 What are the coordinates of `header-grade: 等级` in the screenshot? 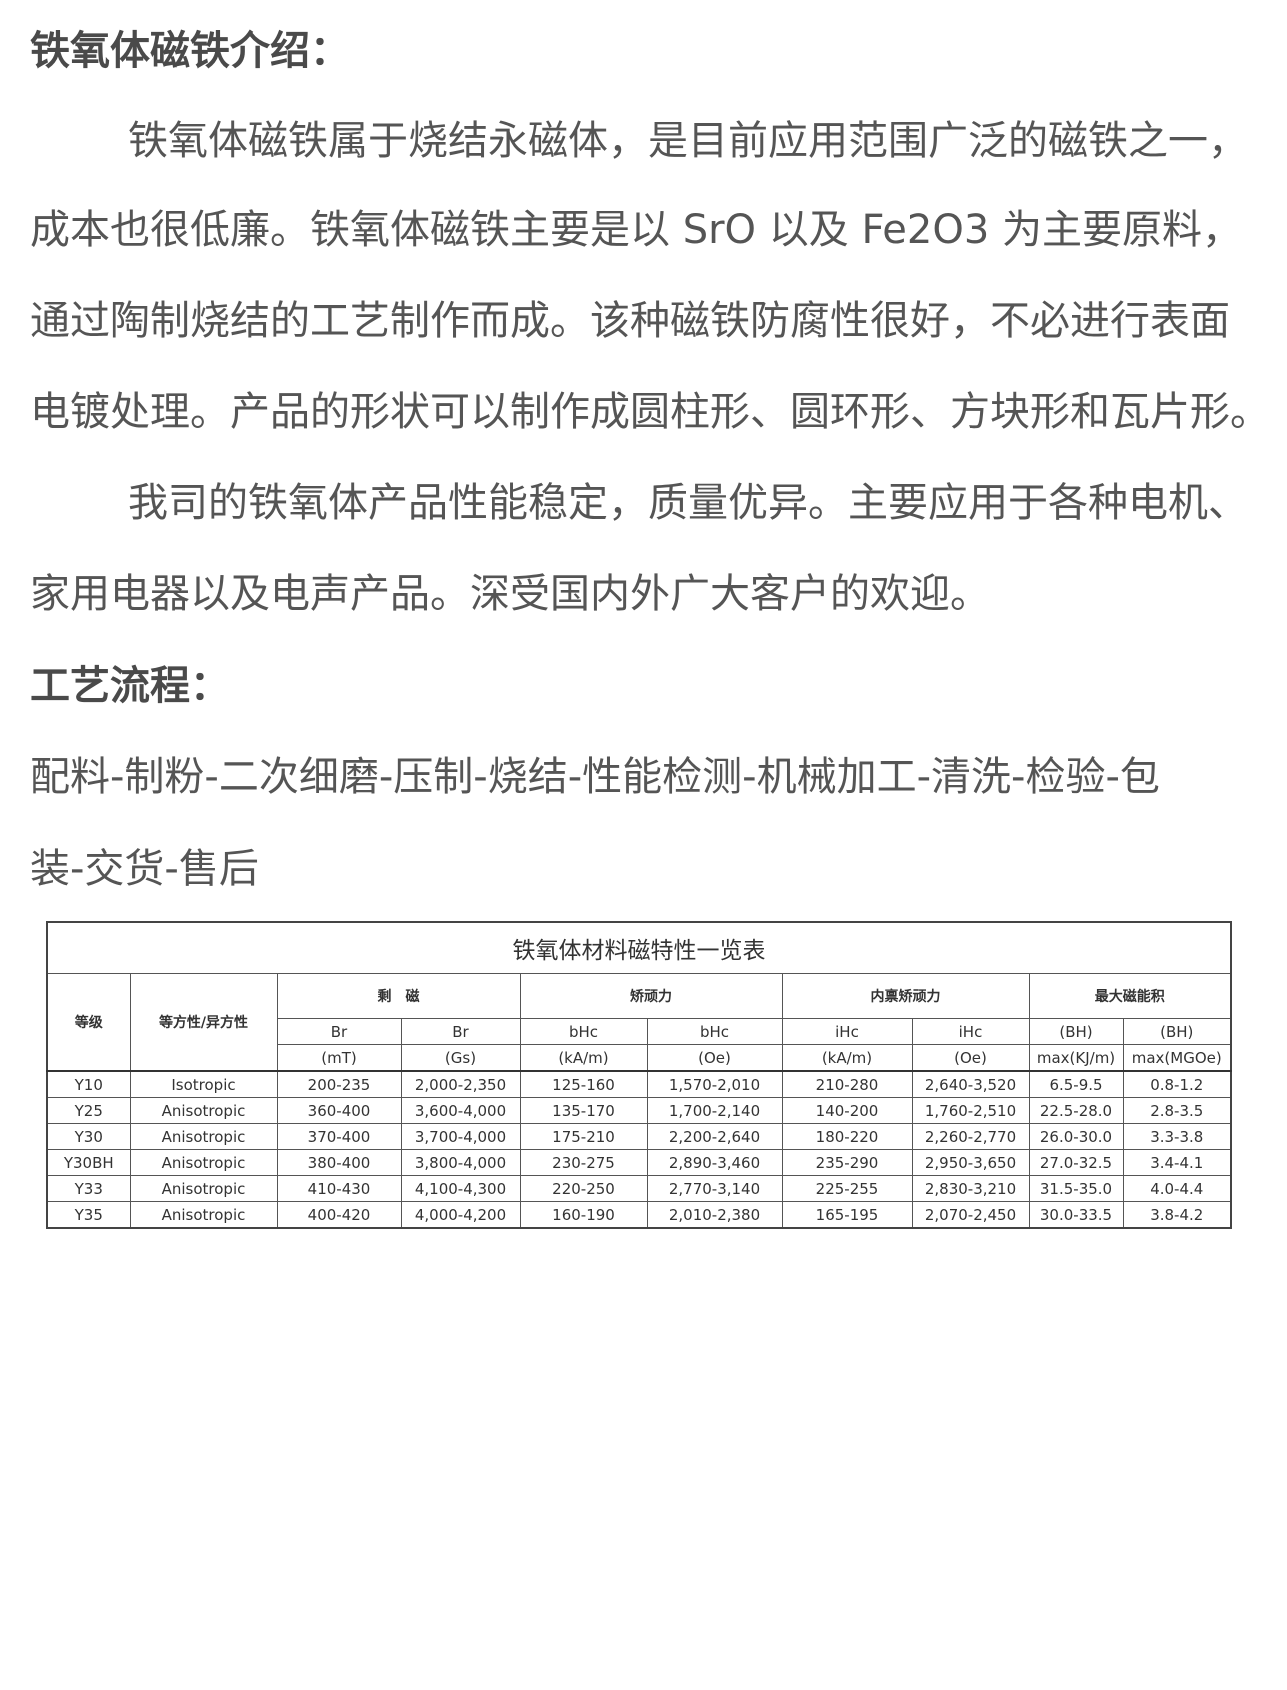 It's located at (88, 1022).